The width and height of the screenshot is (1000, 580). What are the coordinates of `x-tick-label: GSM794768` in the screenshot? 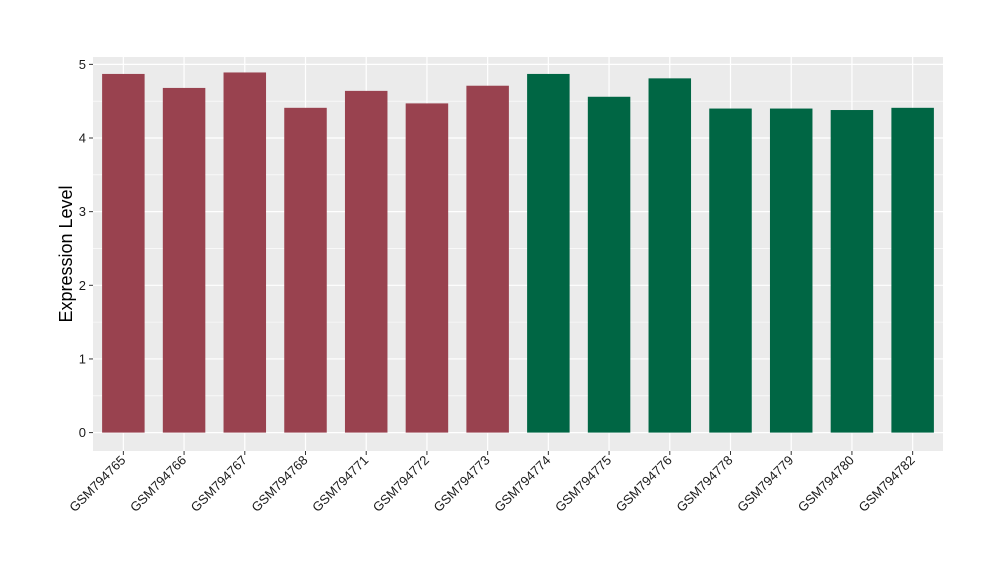 It's located at (279, 484).